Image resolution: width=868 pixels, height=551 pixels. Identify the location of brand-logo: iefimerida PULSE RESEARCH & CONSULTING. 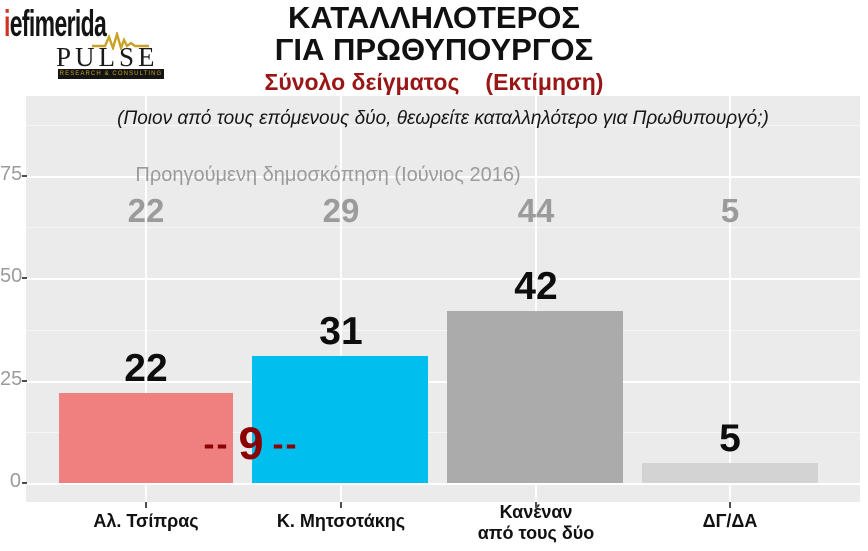
(109, 43).